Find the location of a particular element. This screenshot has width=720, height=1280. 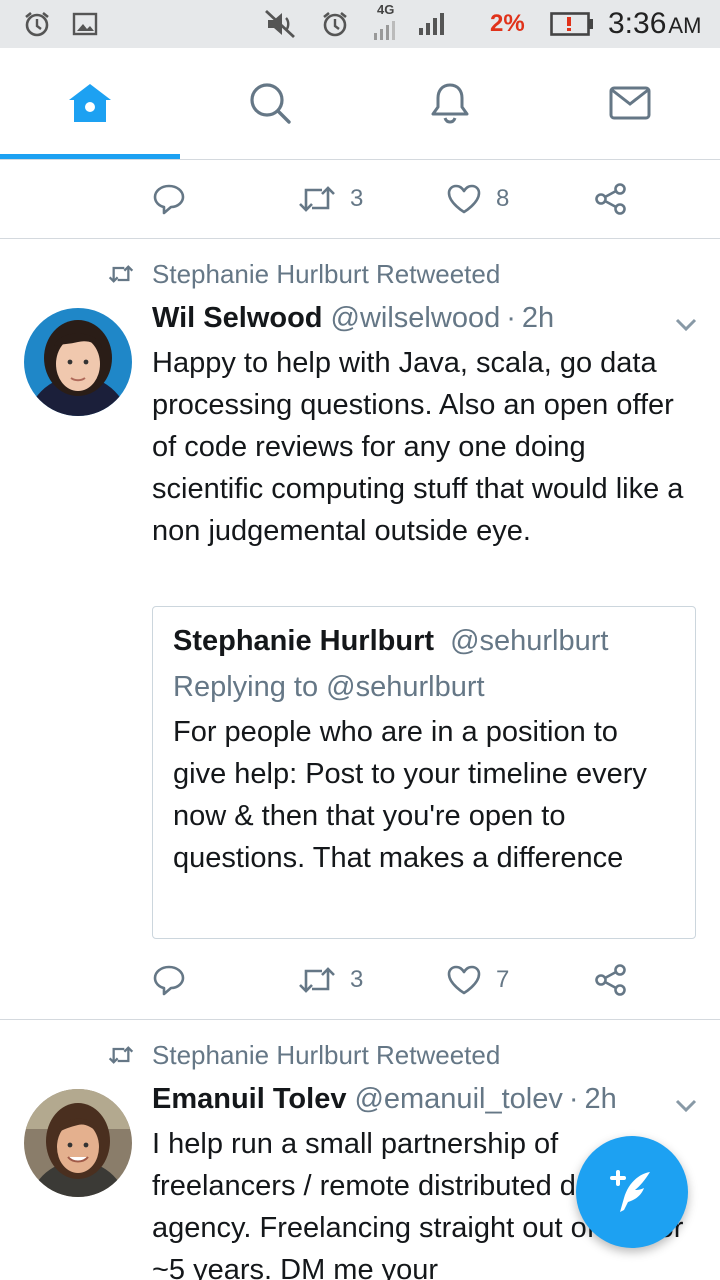

quote-header: Stephanie Hurlburt @sehurlburt is located at coordinates (390, 641).